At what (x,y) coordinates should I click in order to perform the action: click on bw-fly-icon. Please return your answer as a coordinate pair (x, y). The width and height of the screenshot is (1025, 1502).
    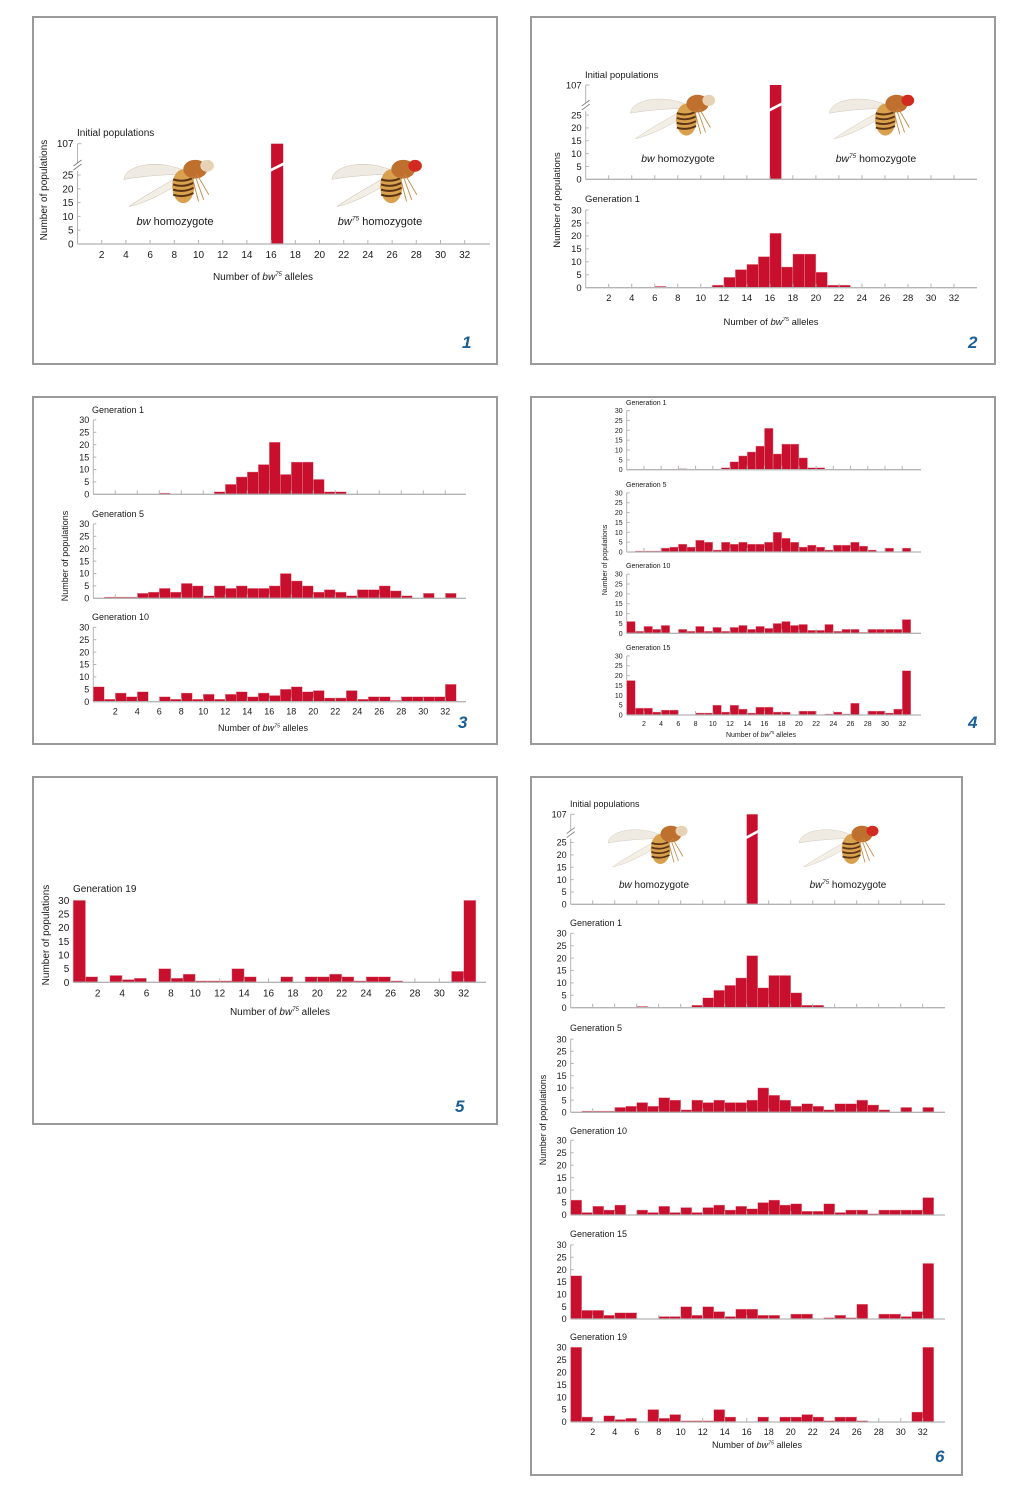
    Looking at the image, I should click on (647, 846).